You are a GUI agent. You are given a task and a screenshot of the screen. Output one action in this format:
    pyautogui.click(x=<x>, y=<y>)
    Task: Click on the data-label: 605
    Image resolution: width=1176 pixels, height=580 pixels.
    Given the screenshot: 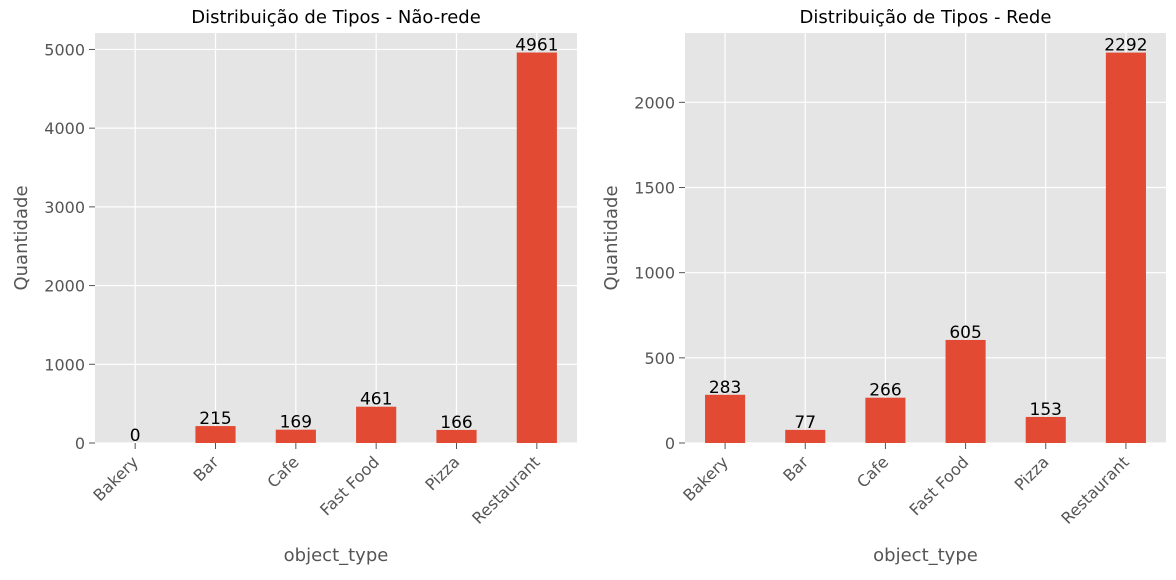 What is the action you would take?
    pyautogui.click(x=965, y=333)
    